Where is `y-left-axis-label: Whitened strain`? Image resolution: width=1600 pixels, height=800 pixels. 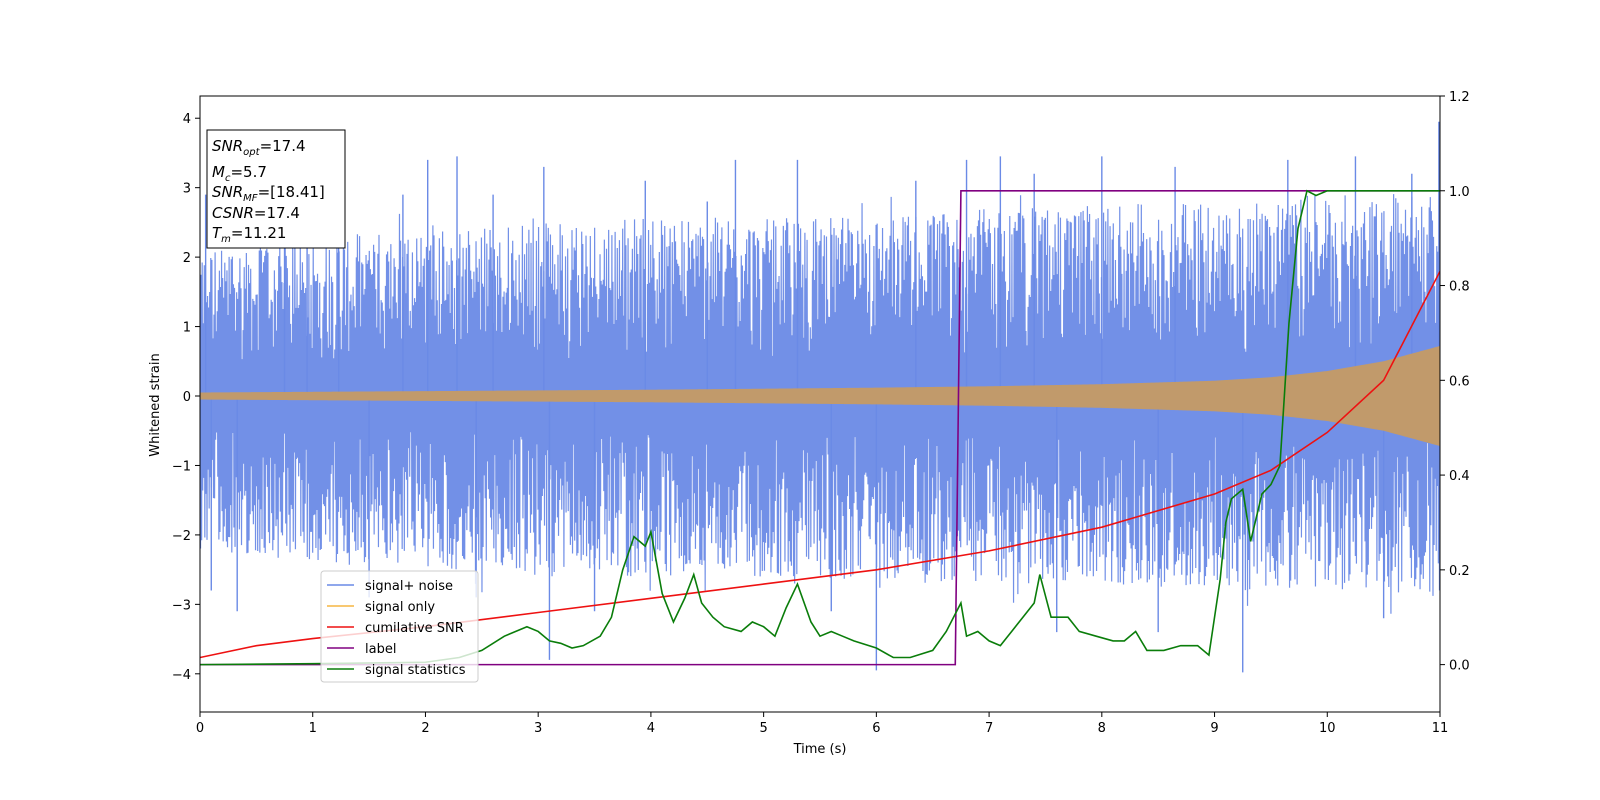 y-left-axis-label: Whitened strain is located at coordinates (155, 404).